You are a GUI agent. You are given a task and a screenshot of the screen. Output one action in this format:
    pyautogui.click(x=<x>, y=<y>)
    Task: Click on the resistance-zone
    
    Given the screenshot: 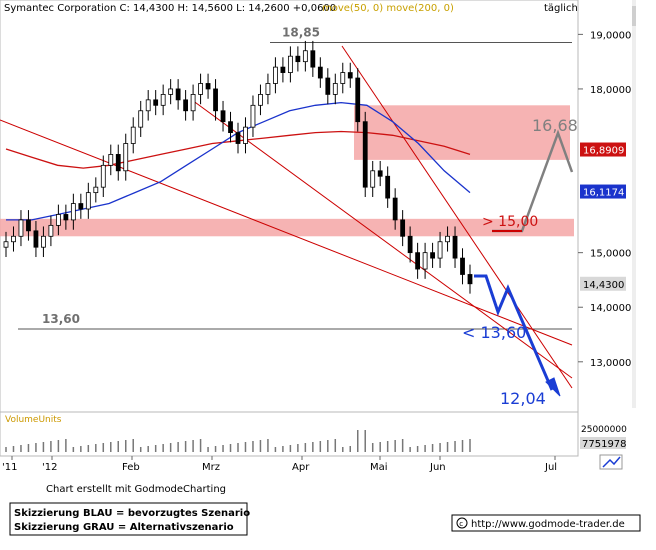 What is the action you would take?
    pyautogui.click(x=462, y=132)
    